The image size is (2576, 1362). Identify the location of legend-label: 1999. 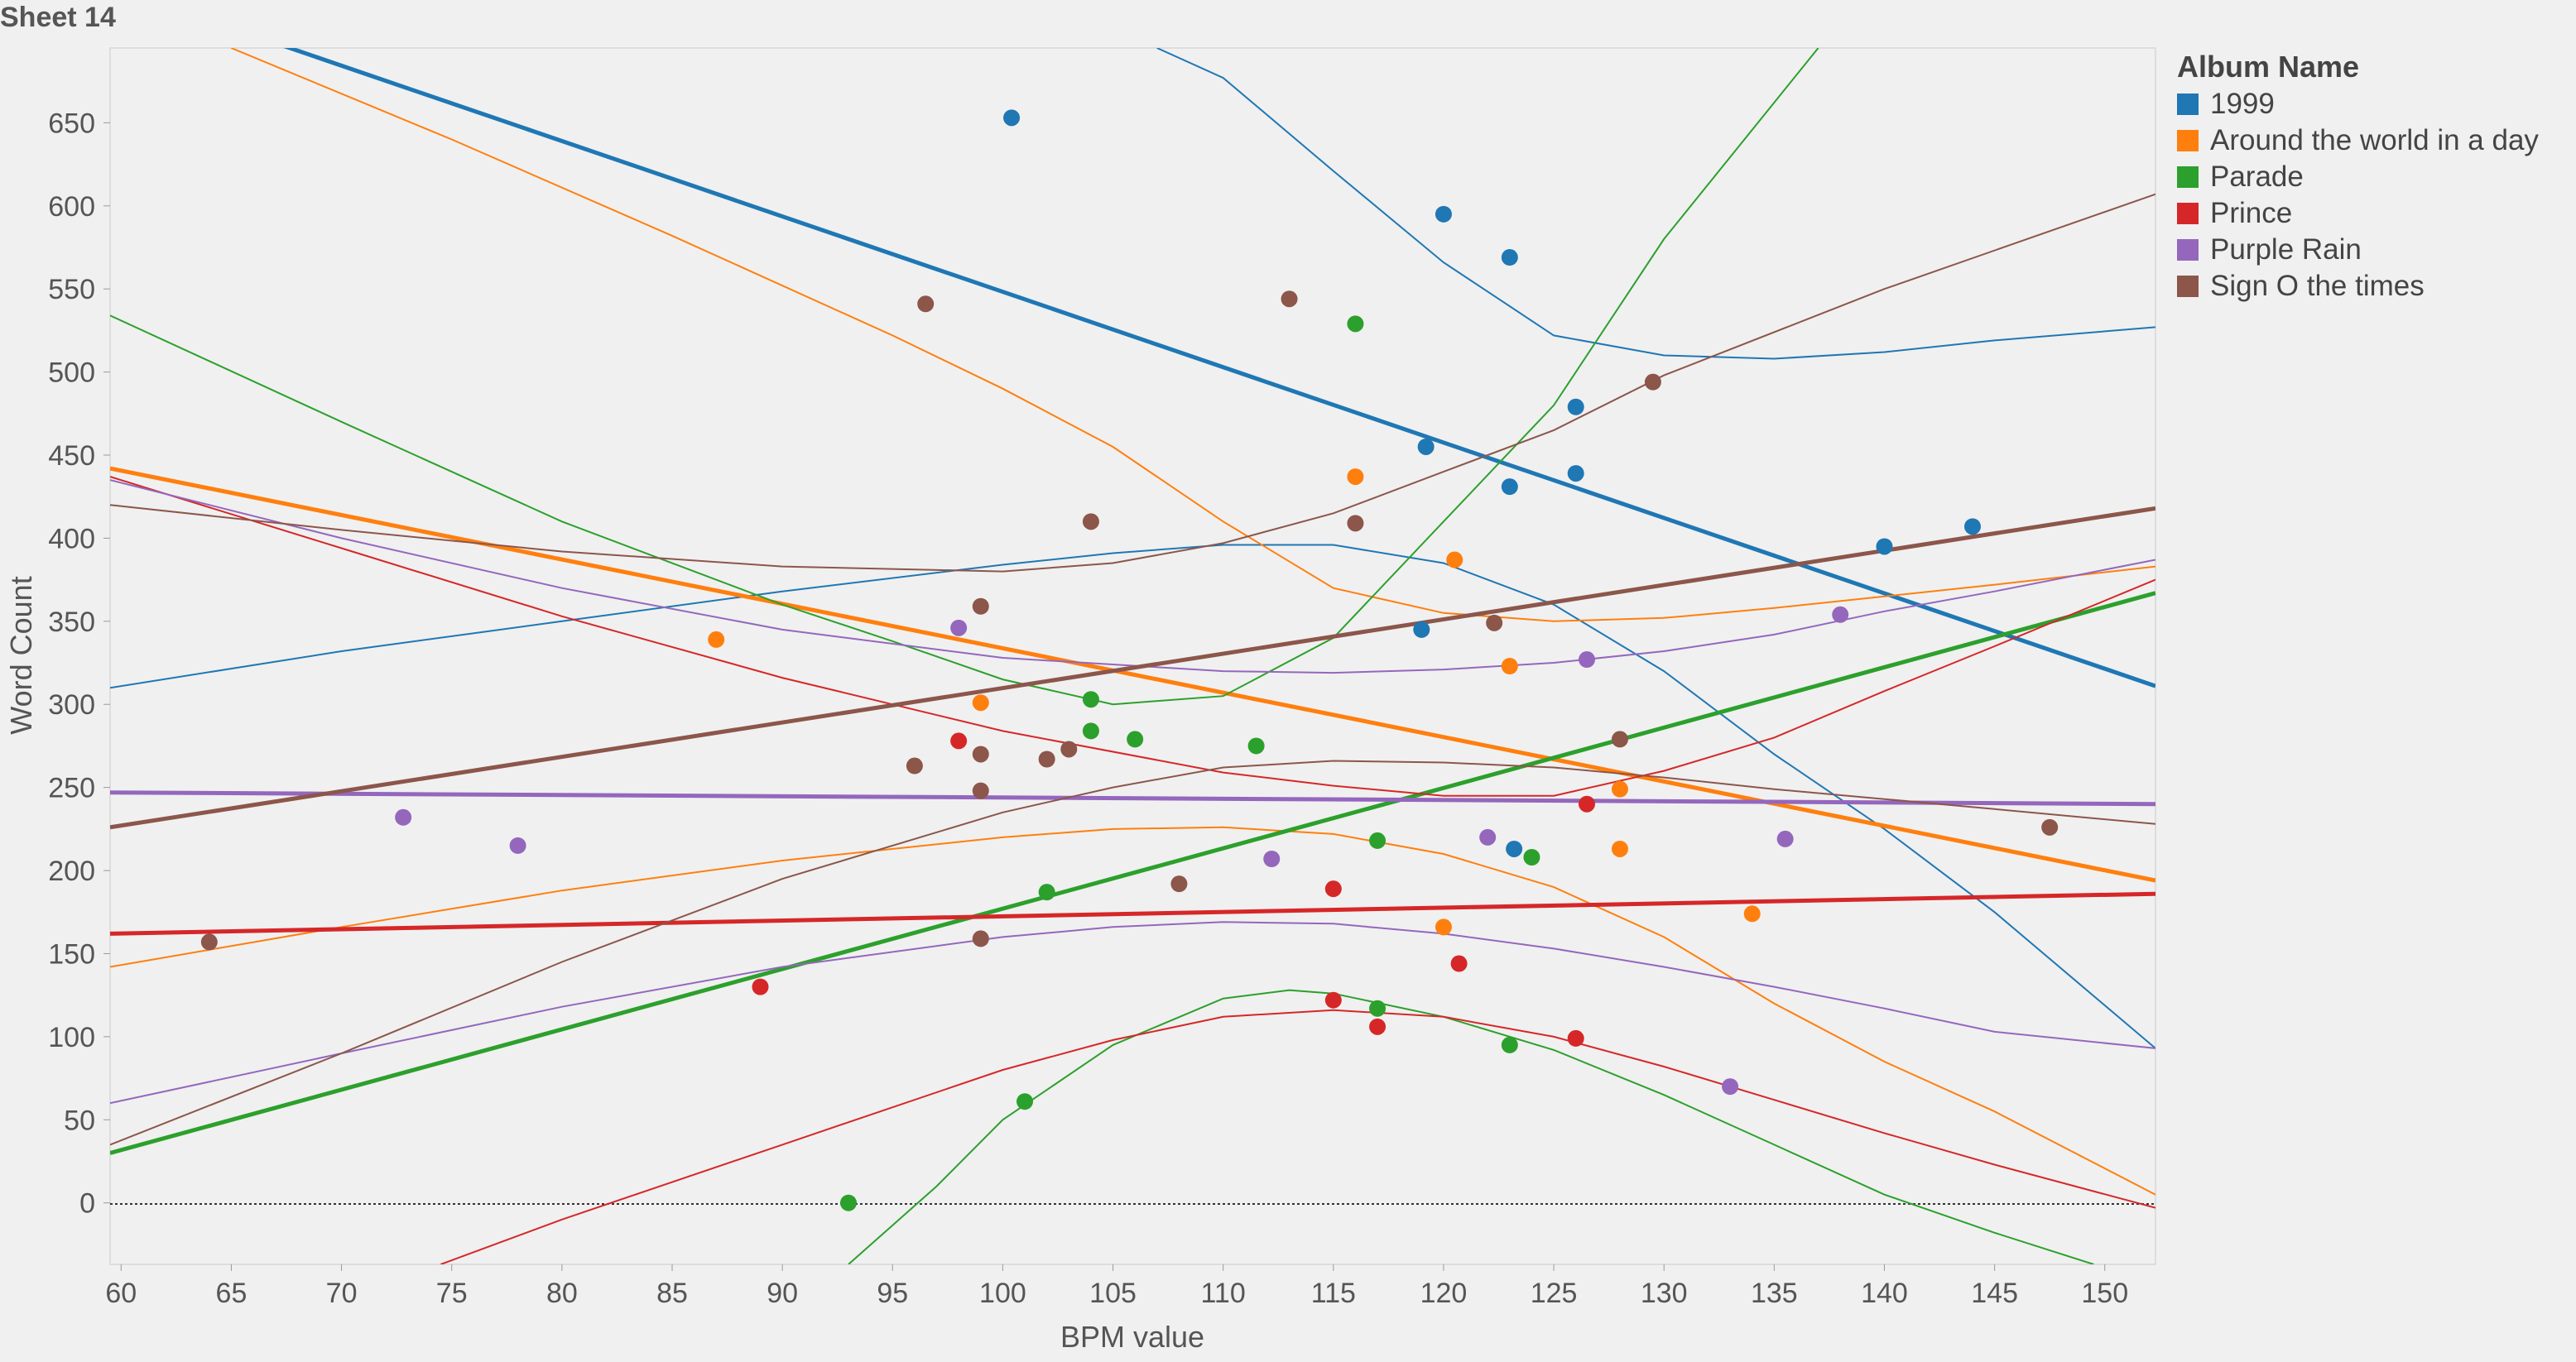
(2242, 104).